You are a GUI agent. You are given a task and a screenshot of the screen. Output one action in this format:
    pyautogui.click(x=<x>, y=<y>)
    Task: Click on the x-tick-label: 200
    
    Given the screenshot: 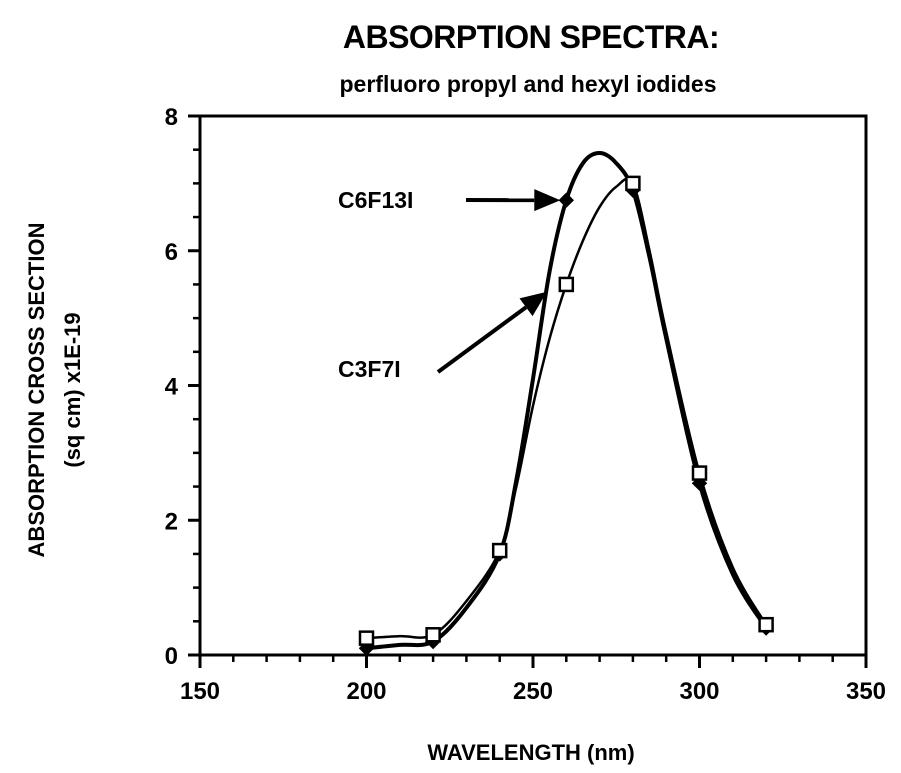 What is the action you would take?
    pyautogui.click(x=366, y=691)
    